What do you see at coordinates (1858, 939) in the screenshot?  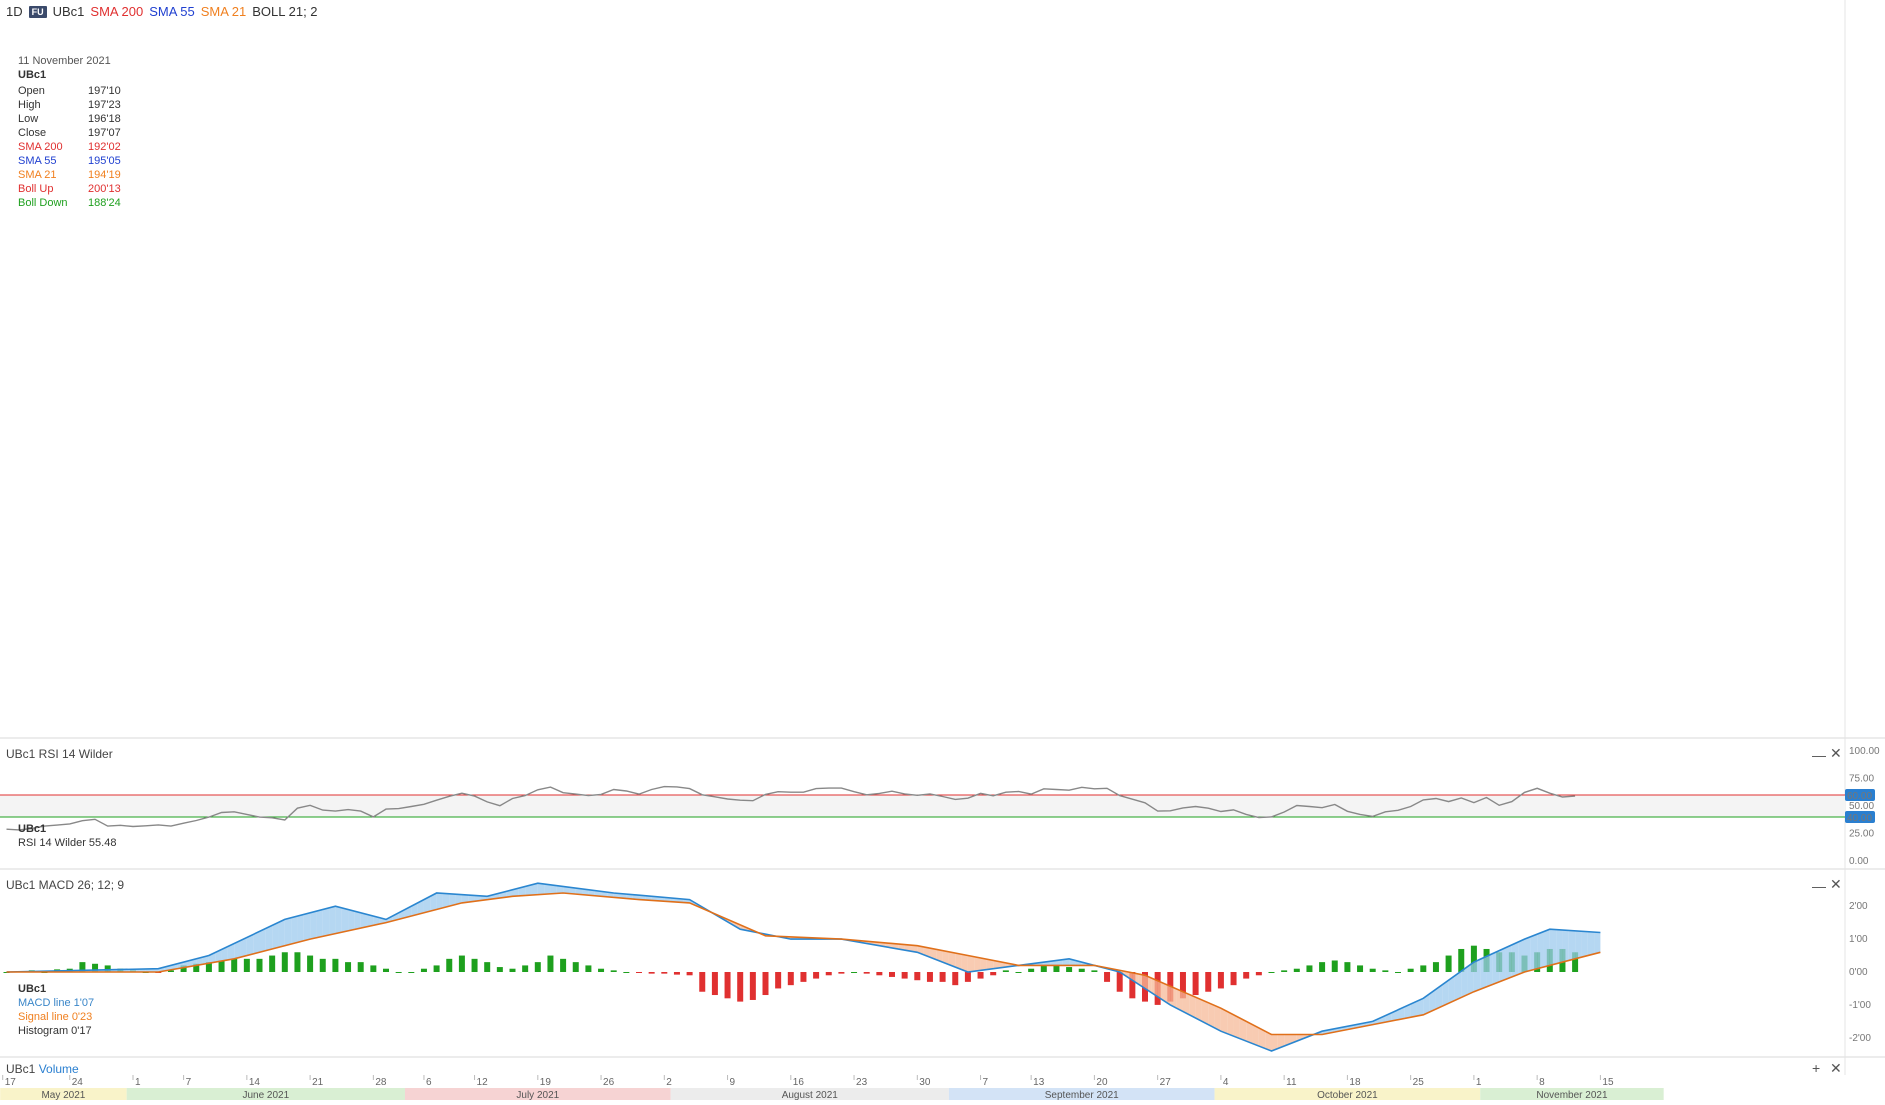 I see `macd-tick-label: 1'00` at bounding box center [1858, 939].